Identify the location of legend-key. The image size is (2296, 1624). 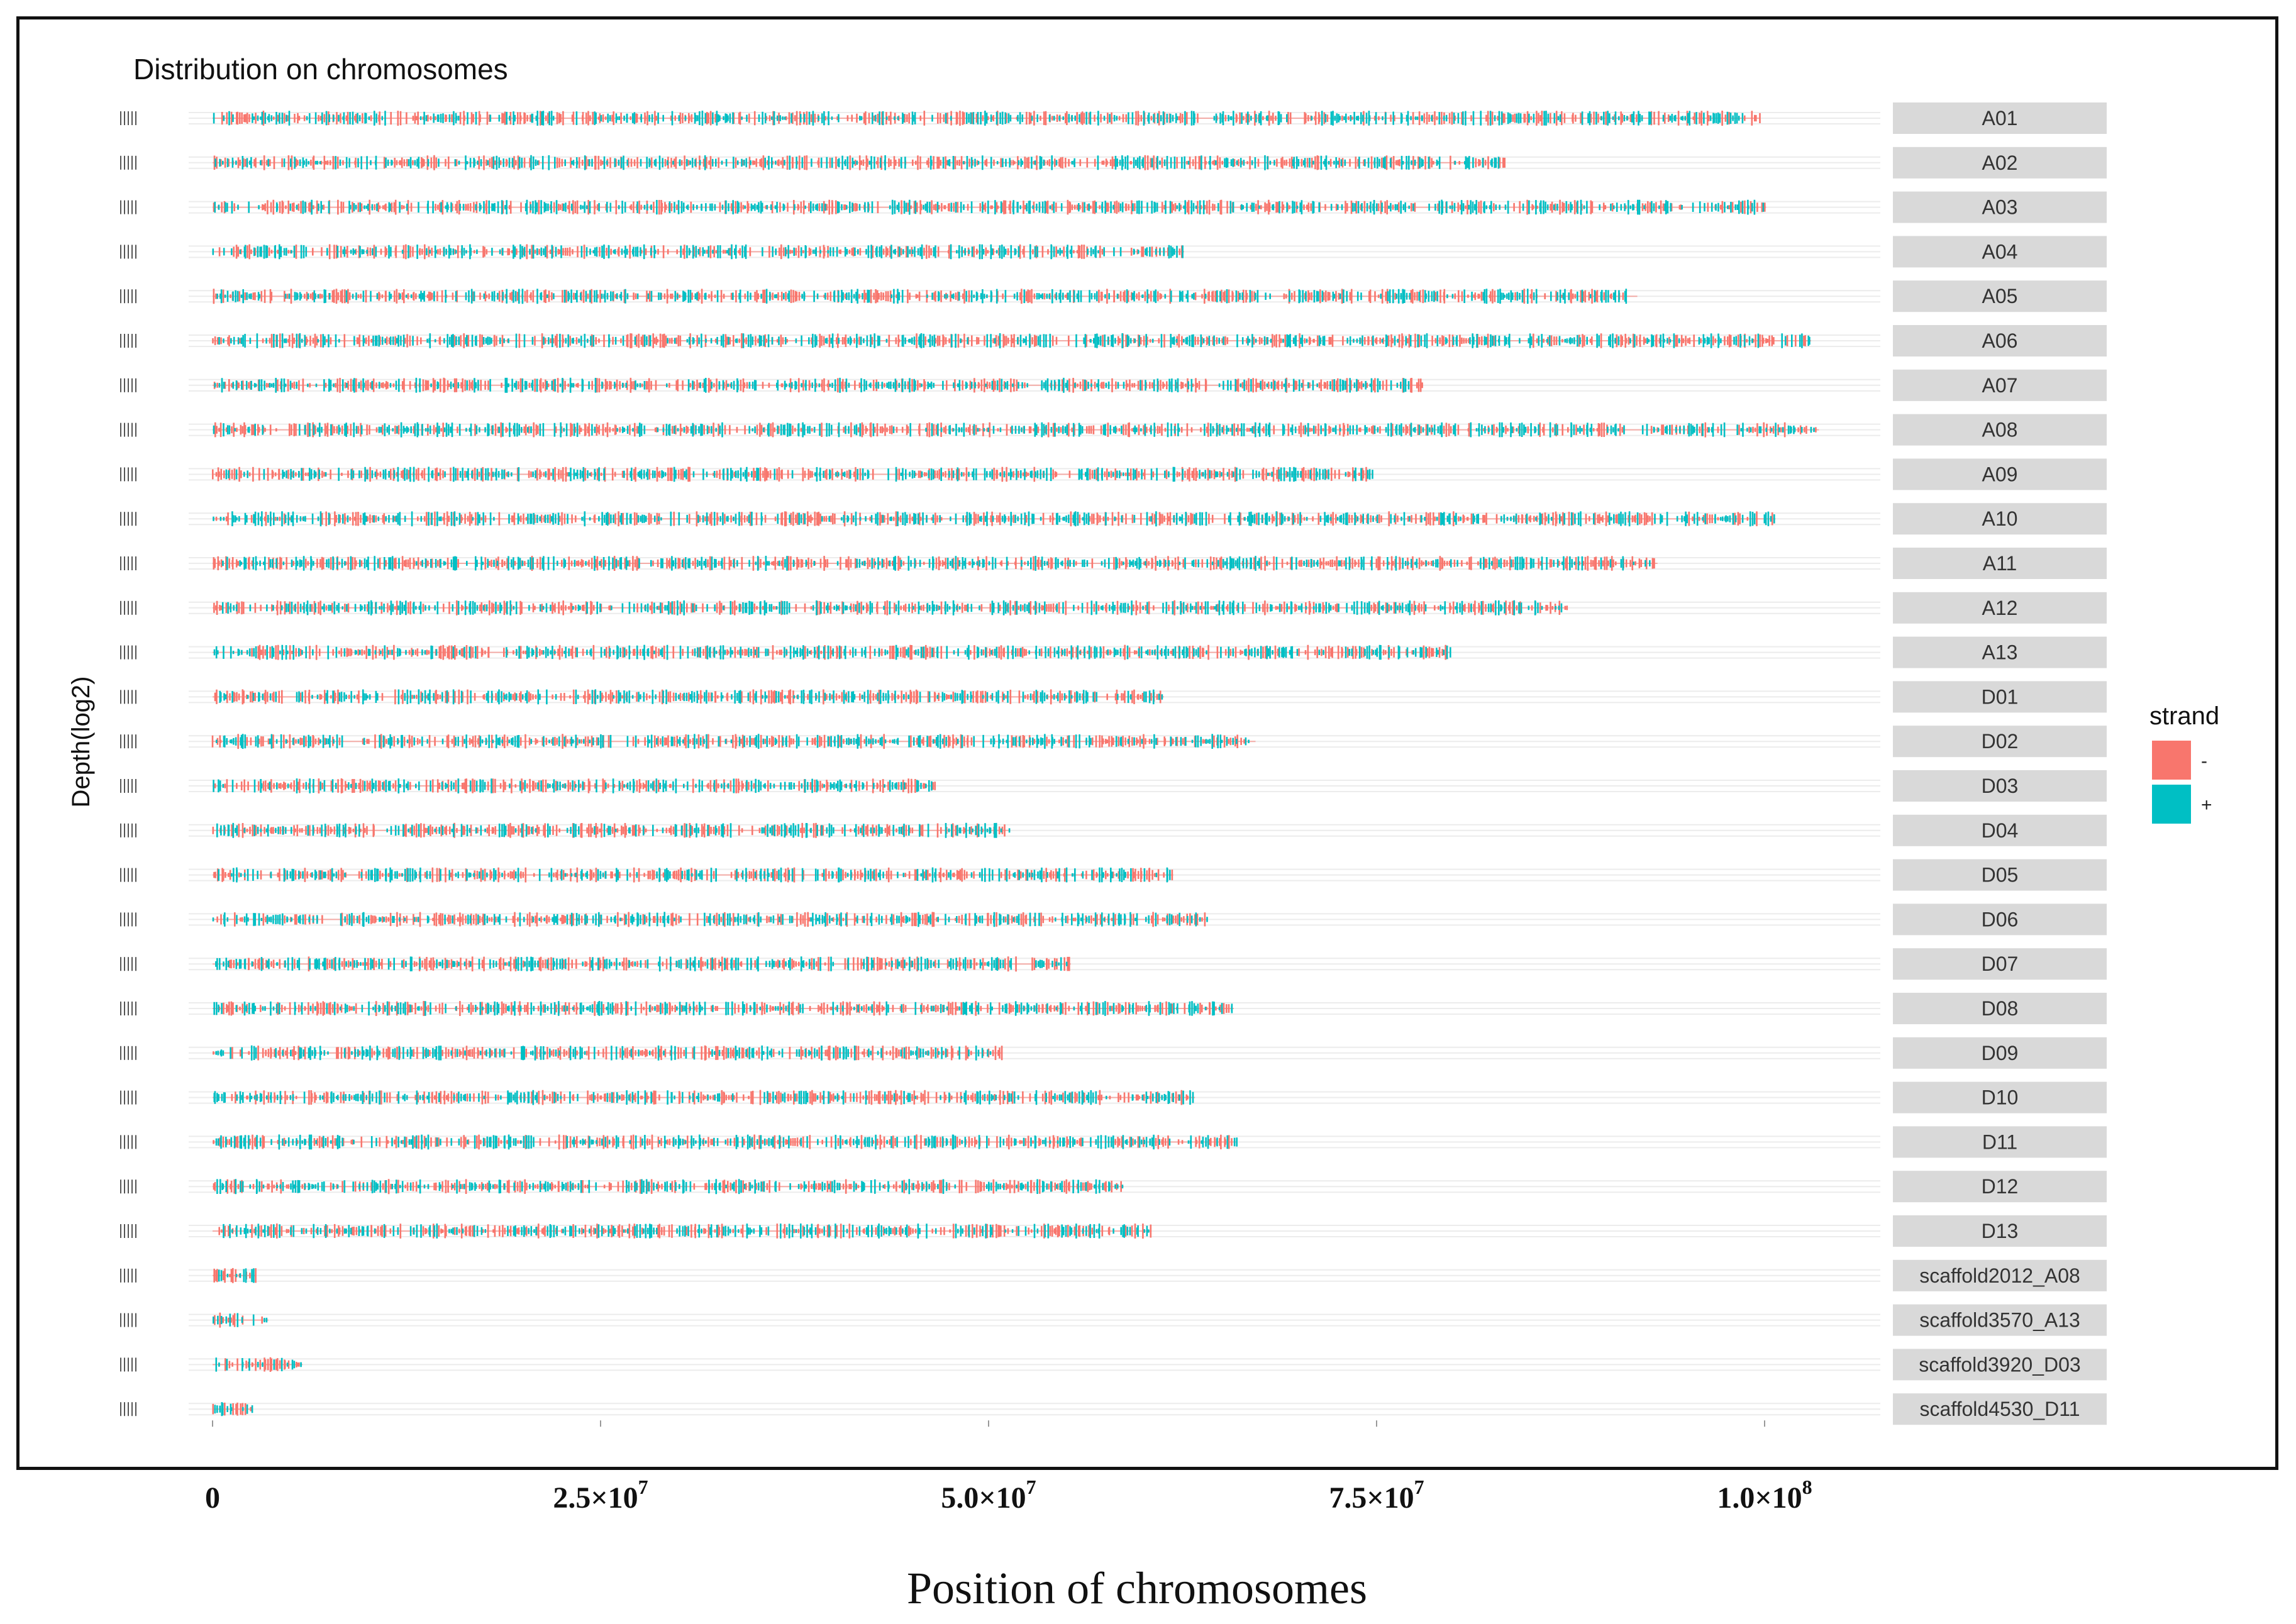
(2171, 760).